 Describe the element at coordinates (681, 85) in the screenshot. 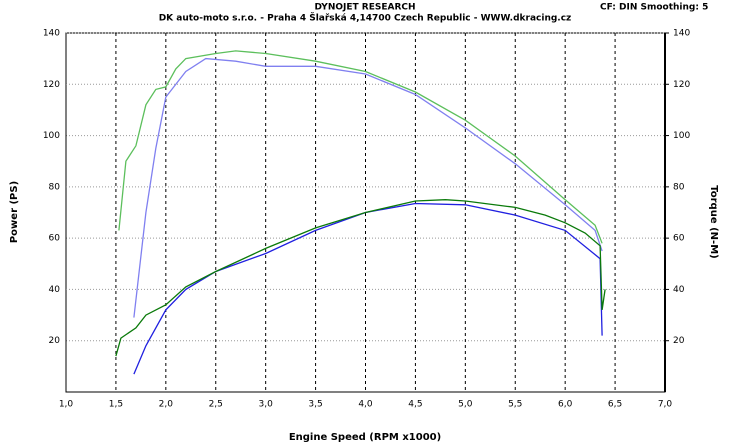

I see `y2-tick-label: 120` at that location.